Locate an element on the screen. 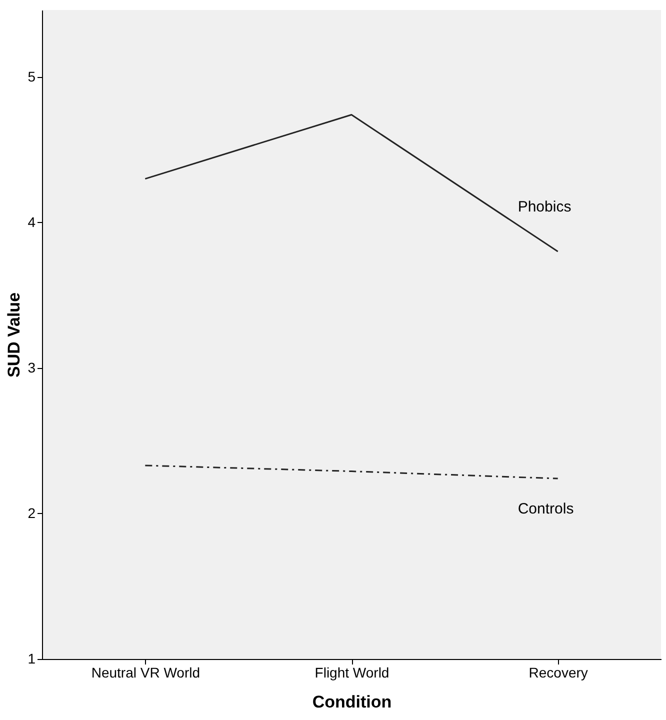 Image resolution: width=666 pixels, height=720 pixels. x-tick-label: Neutral VR World is located at coordinates (145, 672).